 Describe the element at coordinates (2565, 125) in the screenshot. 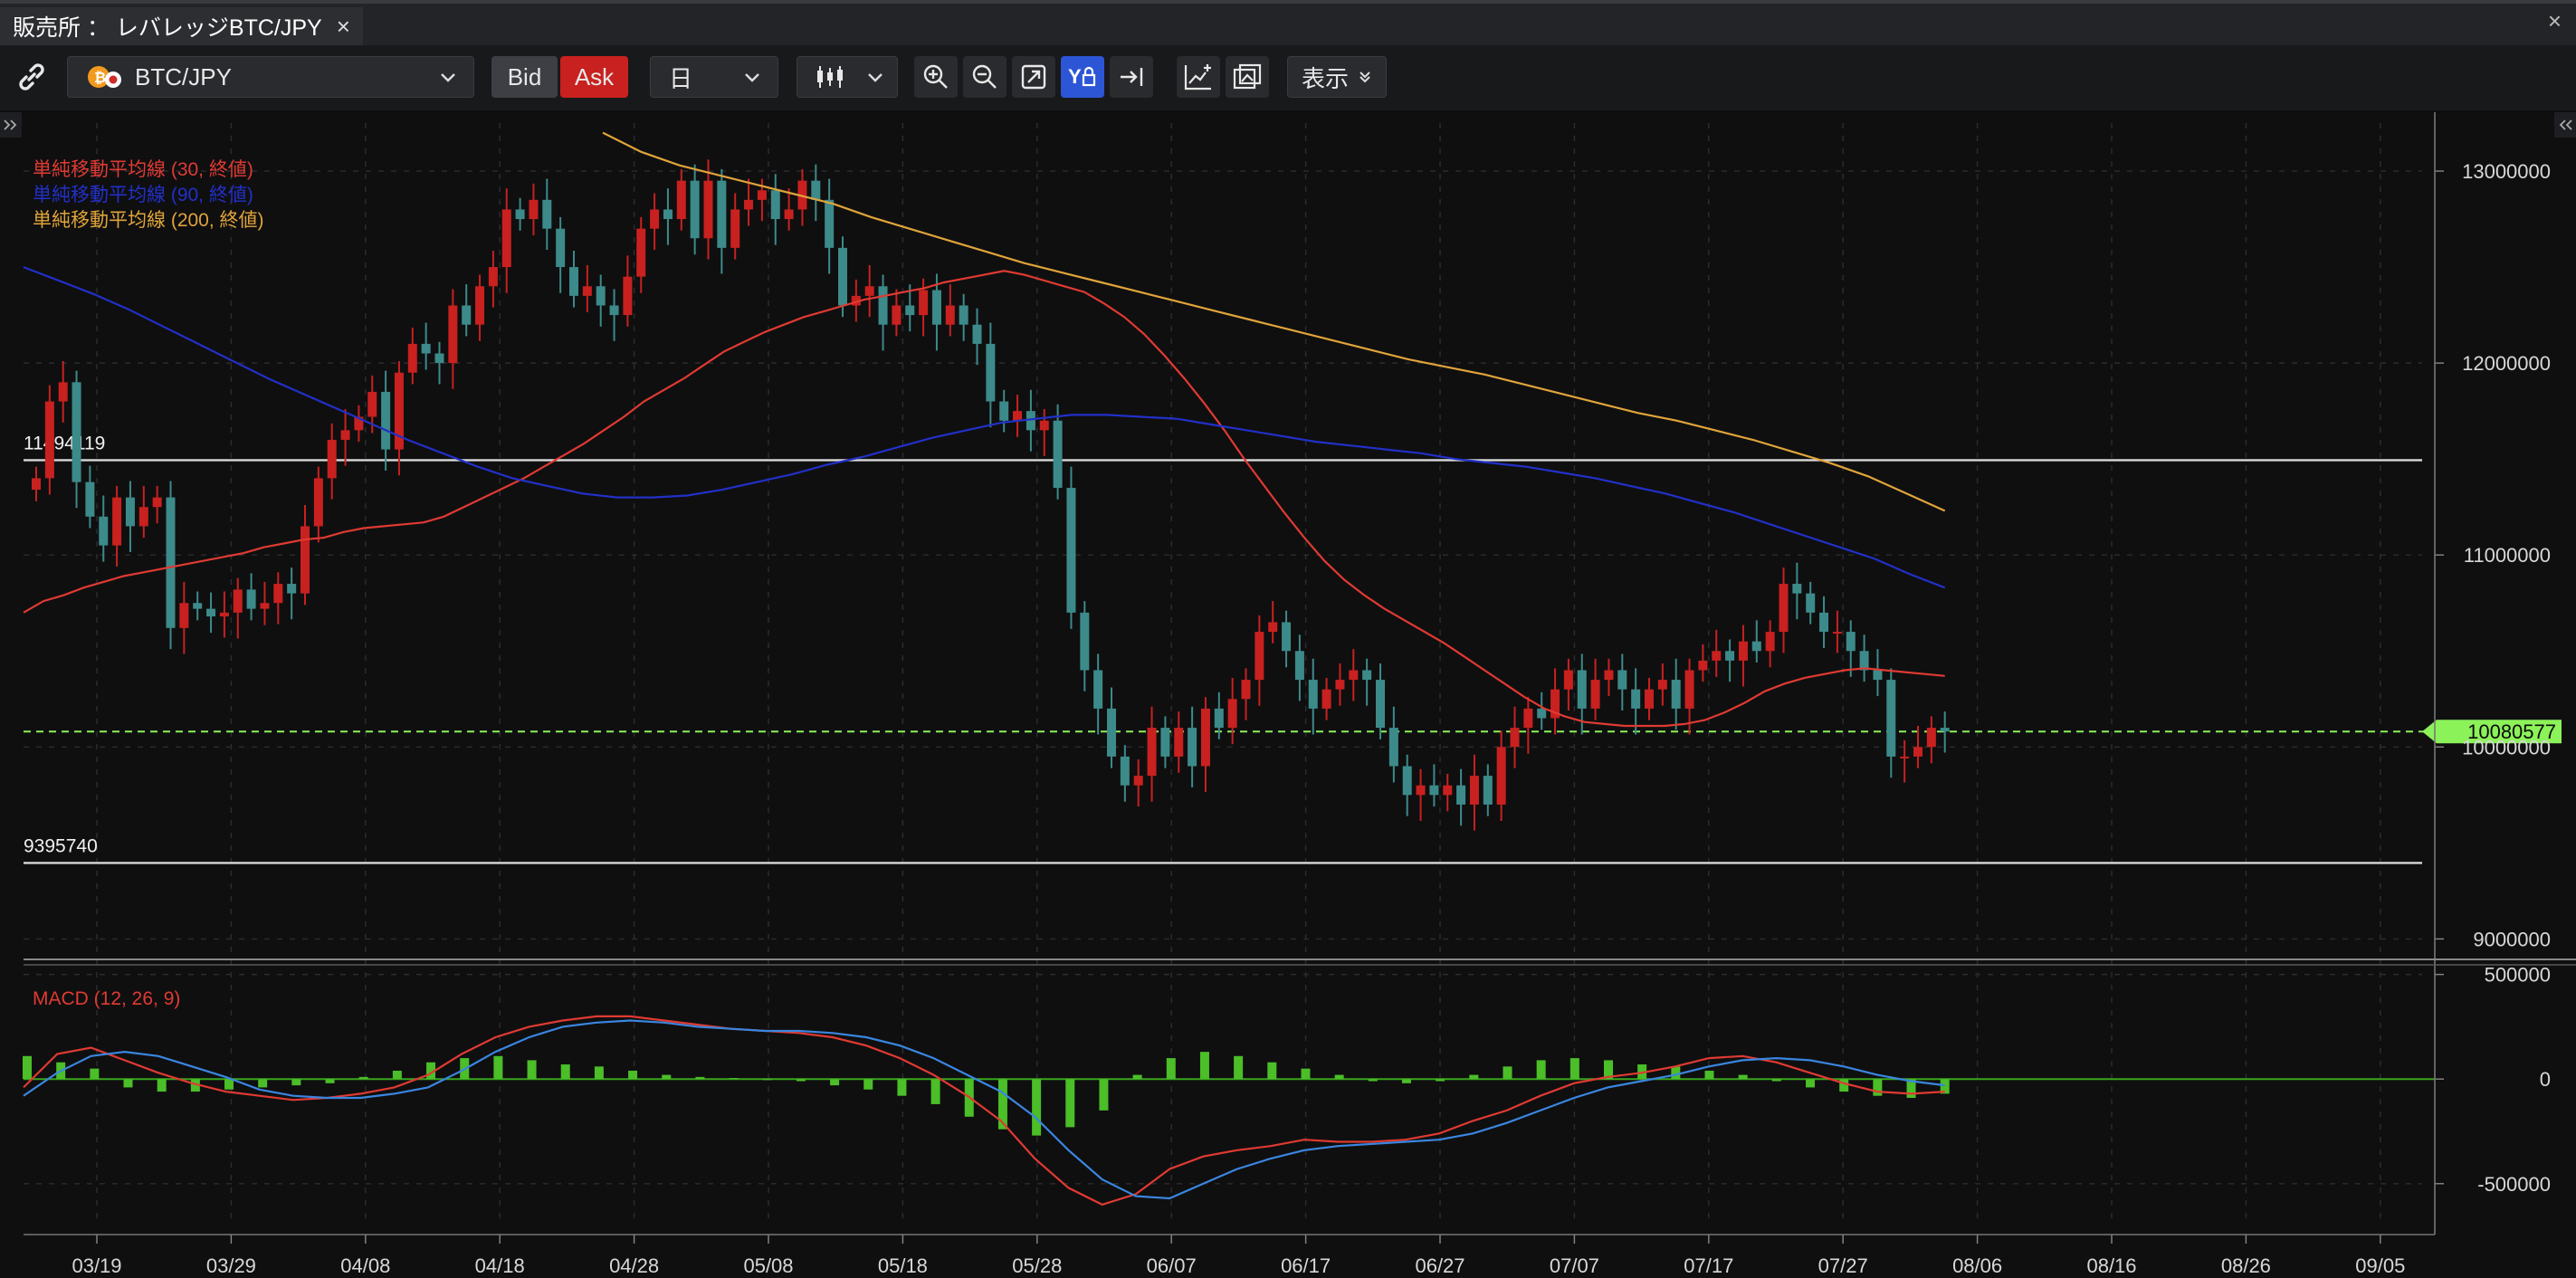

I see `right-panel-expand-icon` at that location.